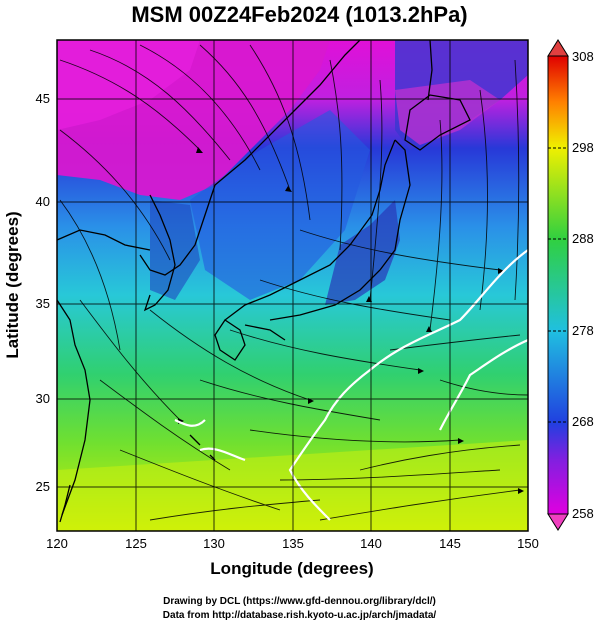  Describe the element at coordinates (570, 285) in the screenshot. I see `colorbar: 258 268 278 288 298 308` at that location.